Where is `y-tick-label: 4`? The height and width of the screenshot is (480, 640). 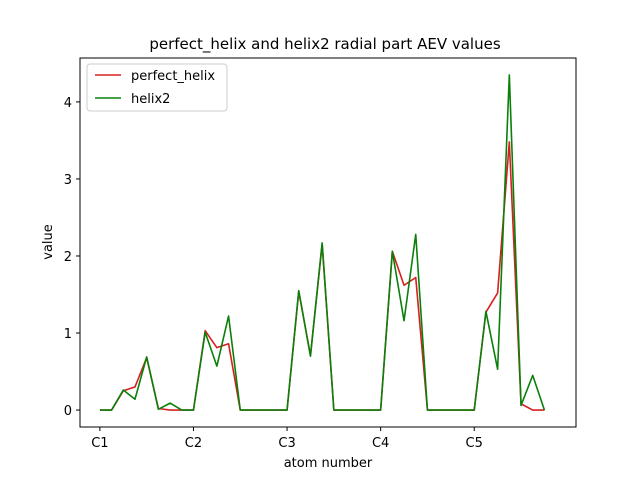 y-tick-label: 4 is located at coordinates (68, 103).